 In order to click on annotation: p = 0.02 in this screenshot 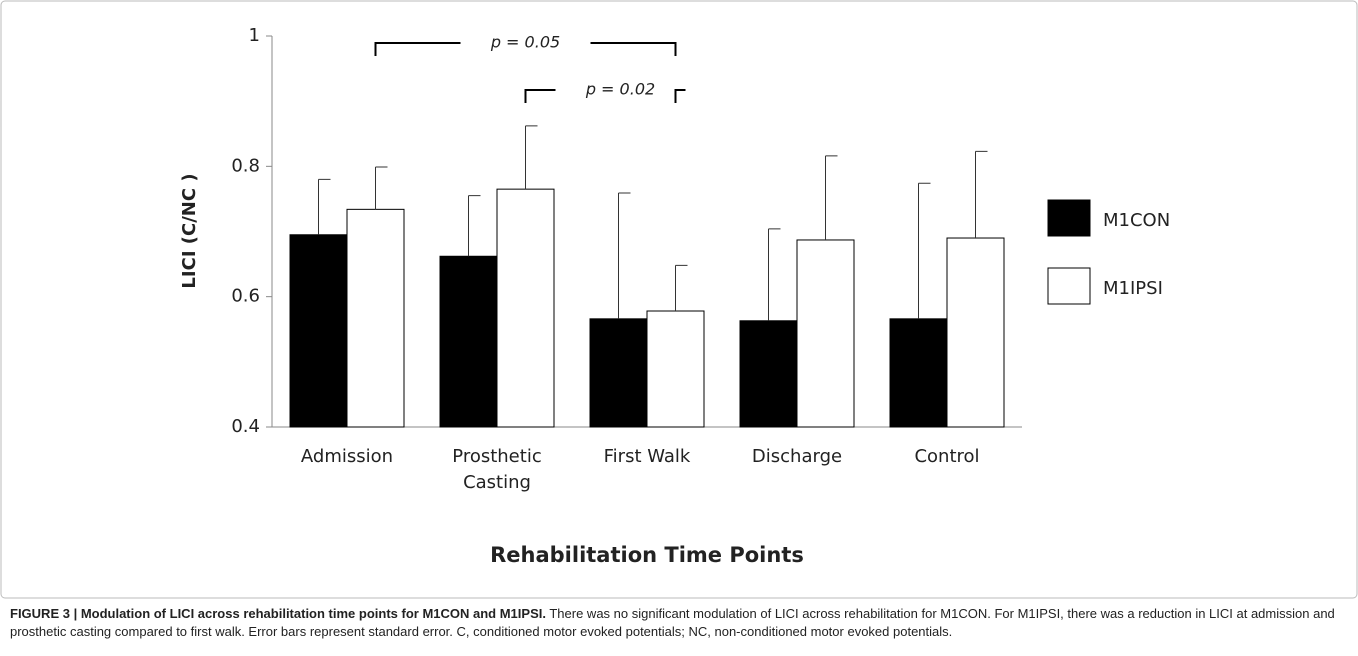, I will do `click(620, 89)`.